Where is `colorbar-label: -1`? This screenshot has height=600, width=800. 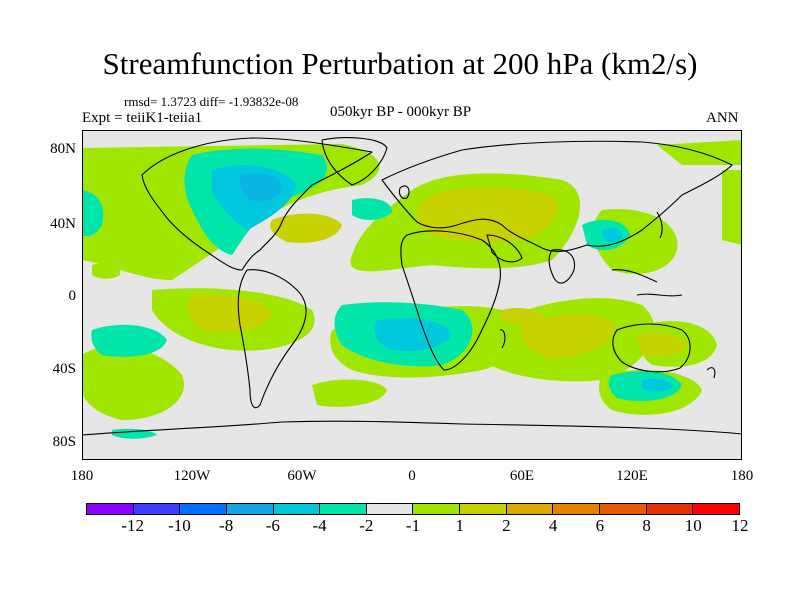
colorbar-label: -1 is located at coordinates (413, 525).